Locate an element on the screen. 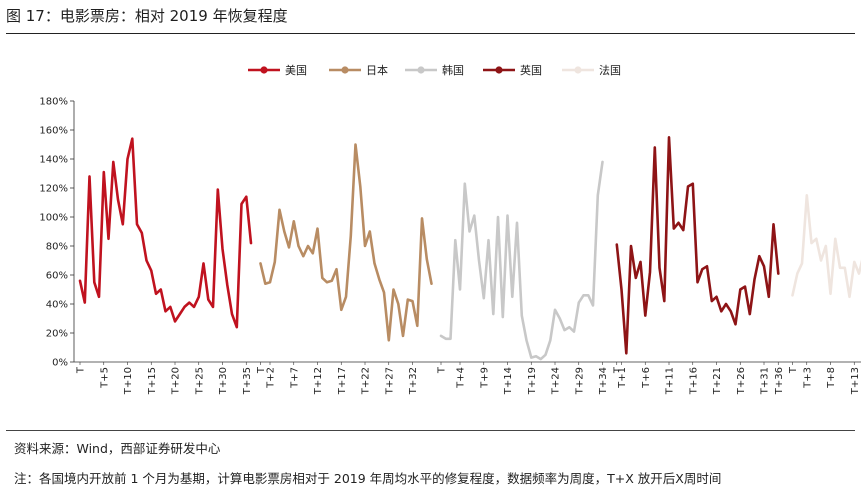 The height and width of the screenshot is (495, 861). x-tick-label: T+2 is located at coordinates (271, 378).